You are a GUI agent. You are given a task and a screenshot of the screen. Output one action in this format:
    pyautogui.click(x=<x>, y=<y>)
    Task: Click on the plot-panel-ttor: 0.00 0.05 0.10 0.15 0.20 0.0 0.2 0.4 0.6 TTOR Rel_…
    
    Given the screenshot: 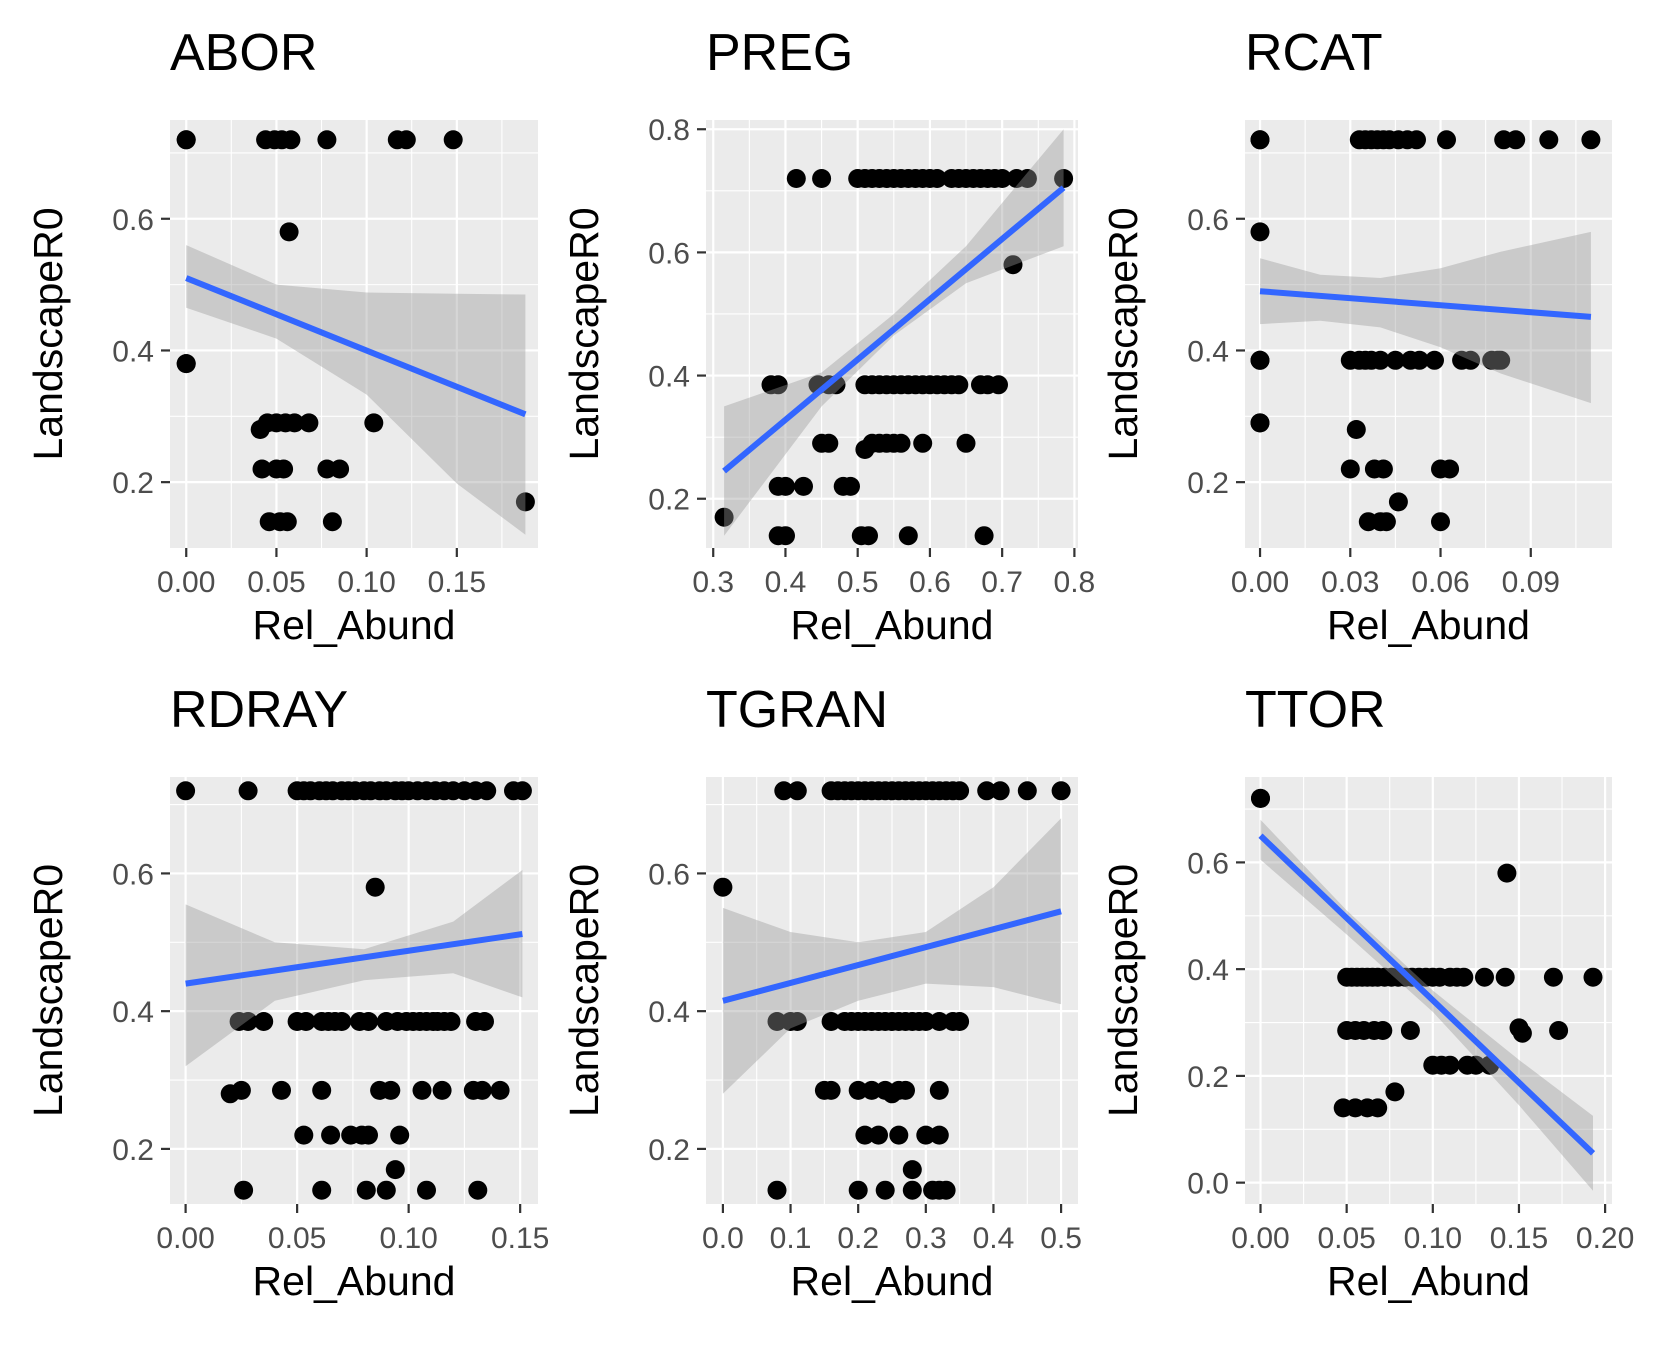 What is the action you would take?
    pyautogui.click(x=1367, y=992)
    